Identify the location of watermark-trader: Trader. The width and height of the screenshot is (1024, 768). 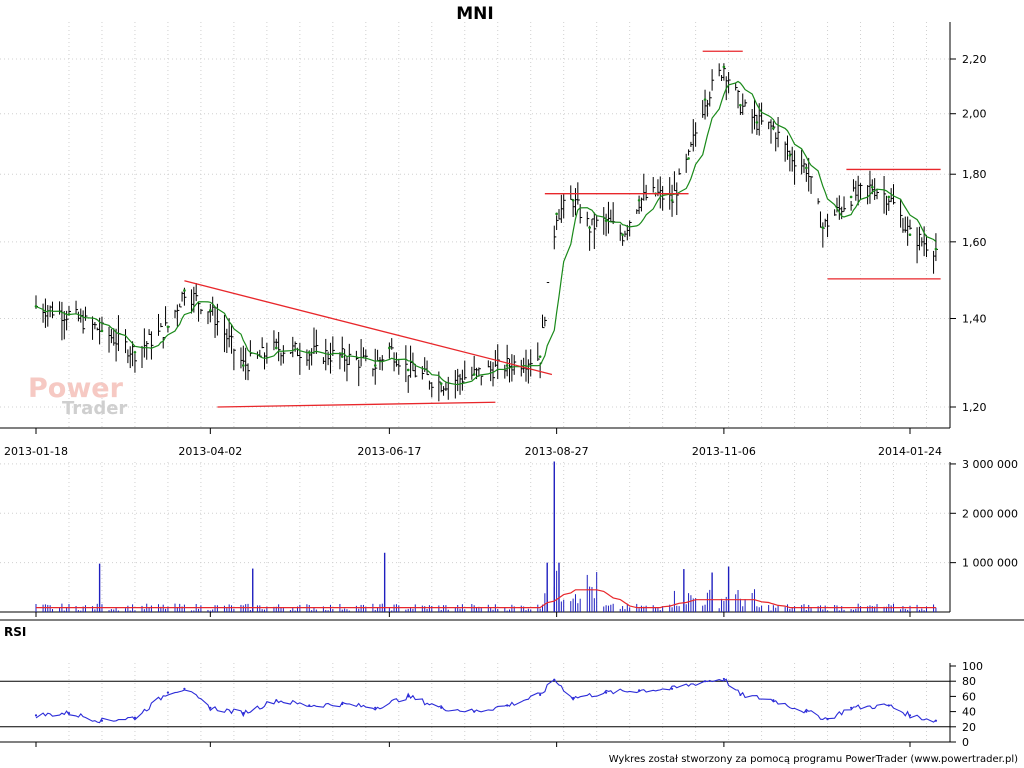
(94, 408).